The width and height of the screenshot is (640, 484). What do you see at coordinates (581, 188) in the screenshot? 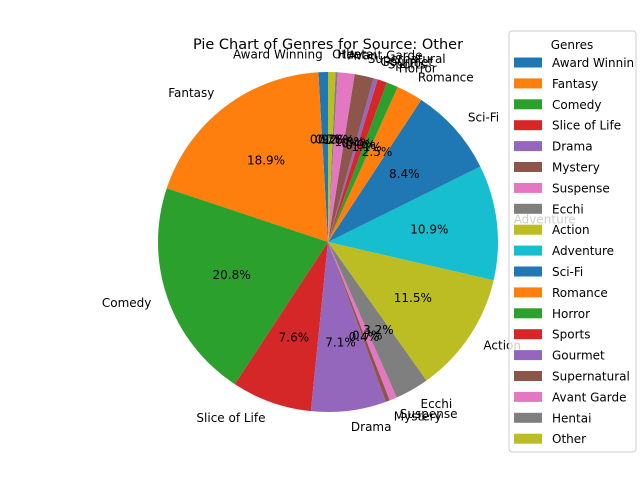
I see `legend-label-suspense: Suspense` at bounding box center [581, 188].